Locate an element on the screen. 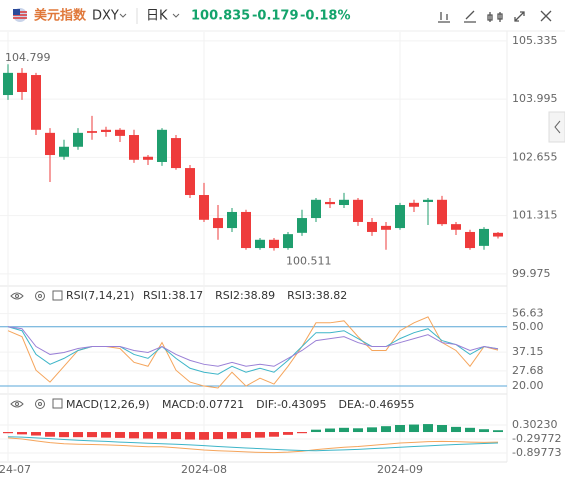 This screenshot has height=484, width=565. legend-label: MACD:0.07721 is located at coordinates (203, 404).